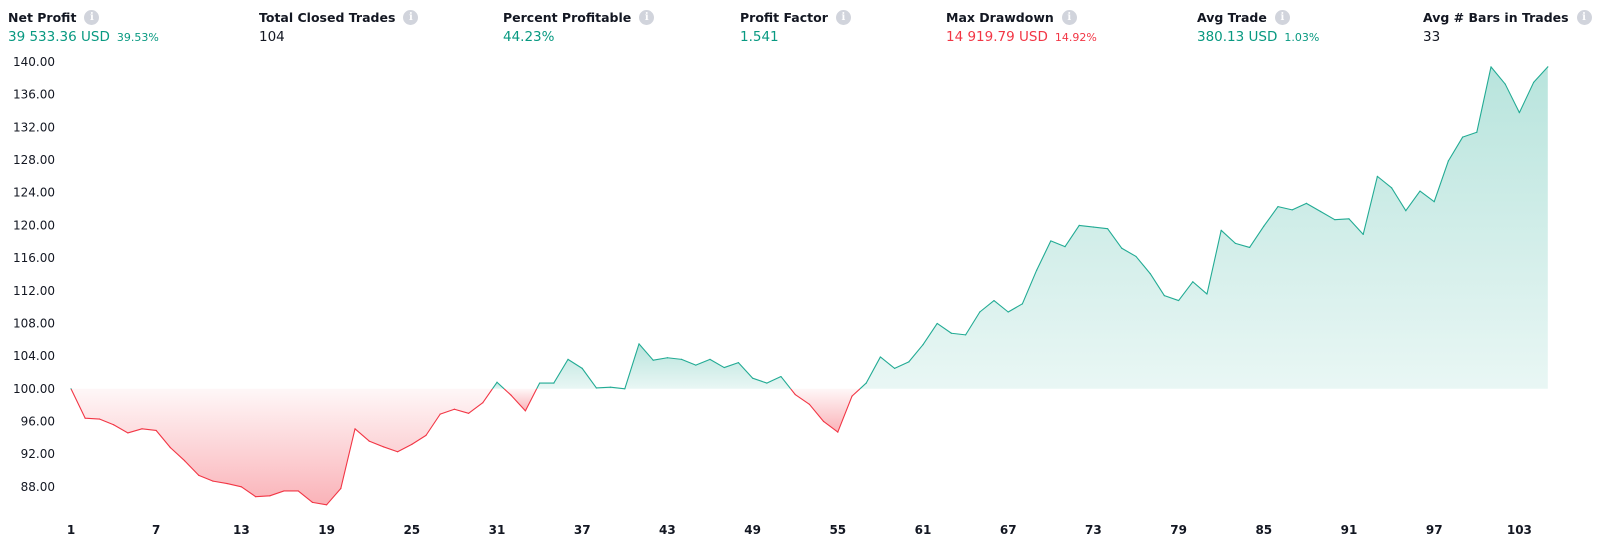  Describe the element at coordinates (784, 17) in the screenshot. I see `stat-label: Profit Factor` at that location.